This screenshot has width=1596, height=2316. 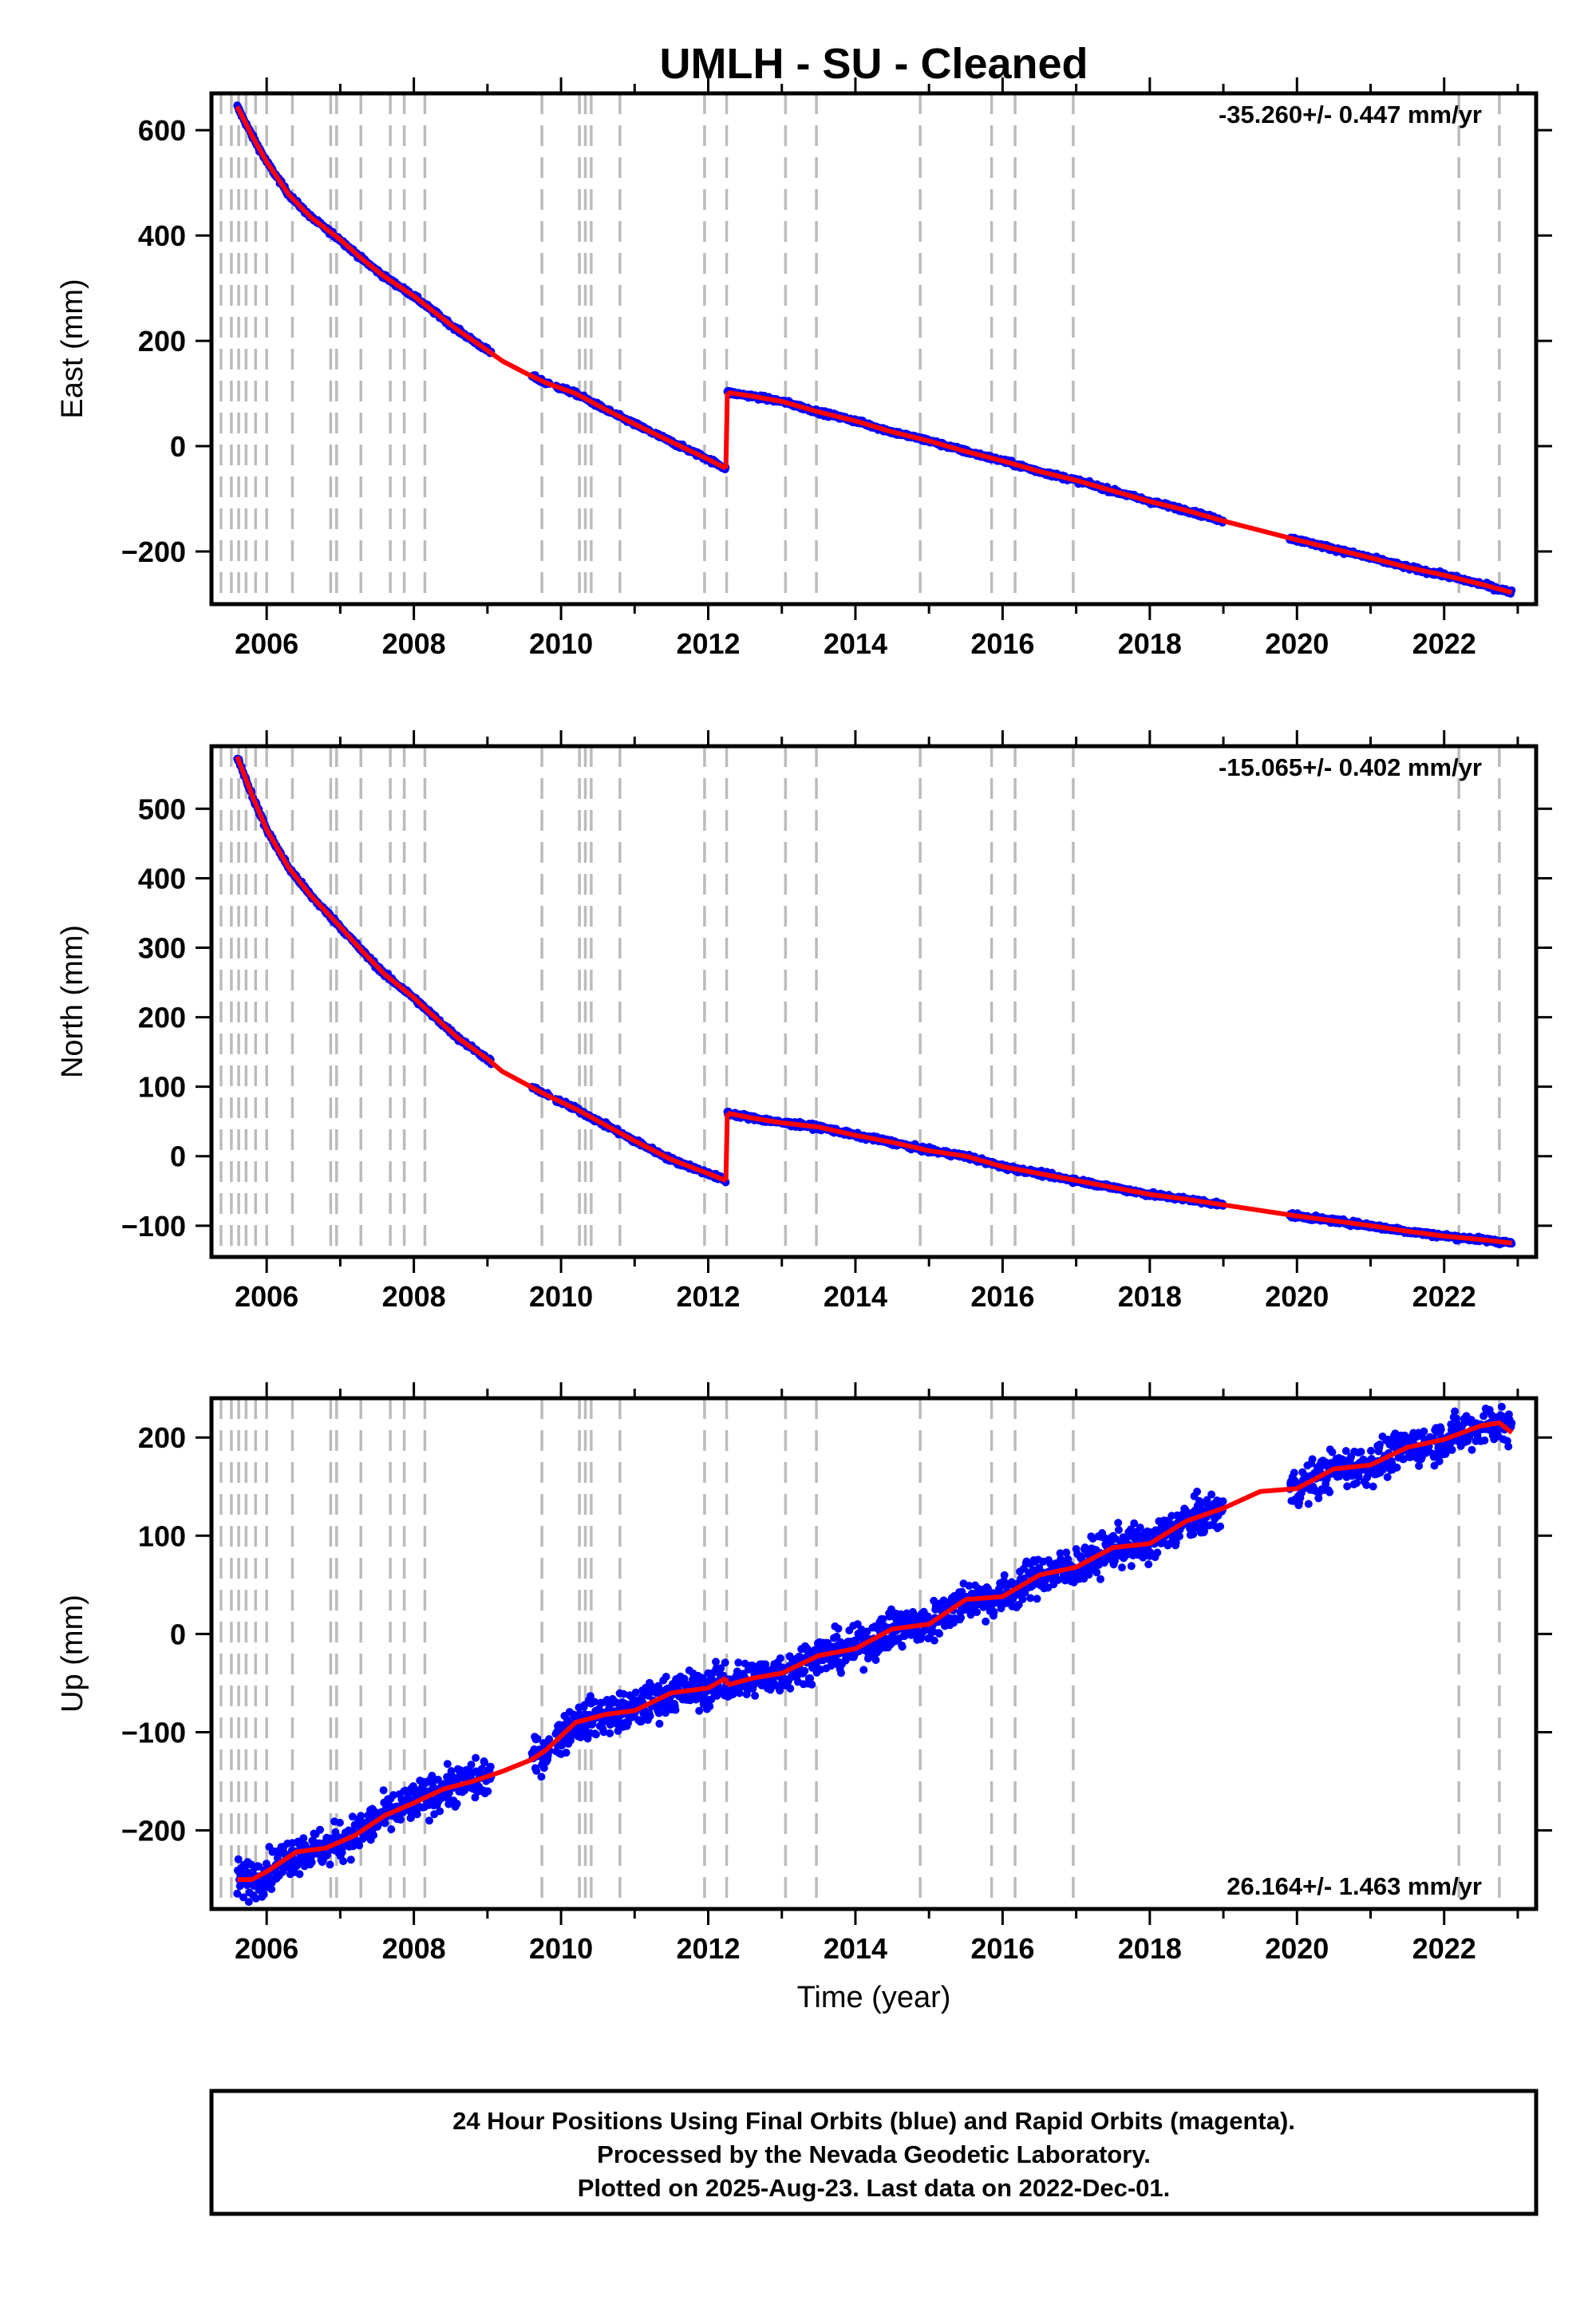 I want to click on figure-title: UMLH - SU - Cleaned, so click(x=873, y=64).